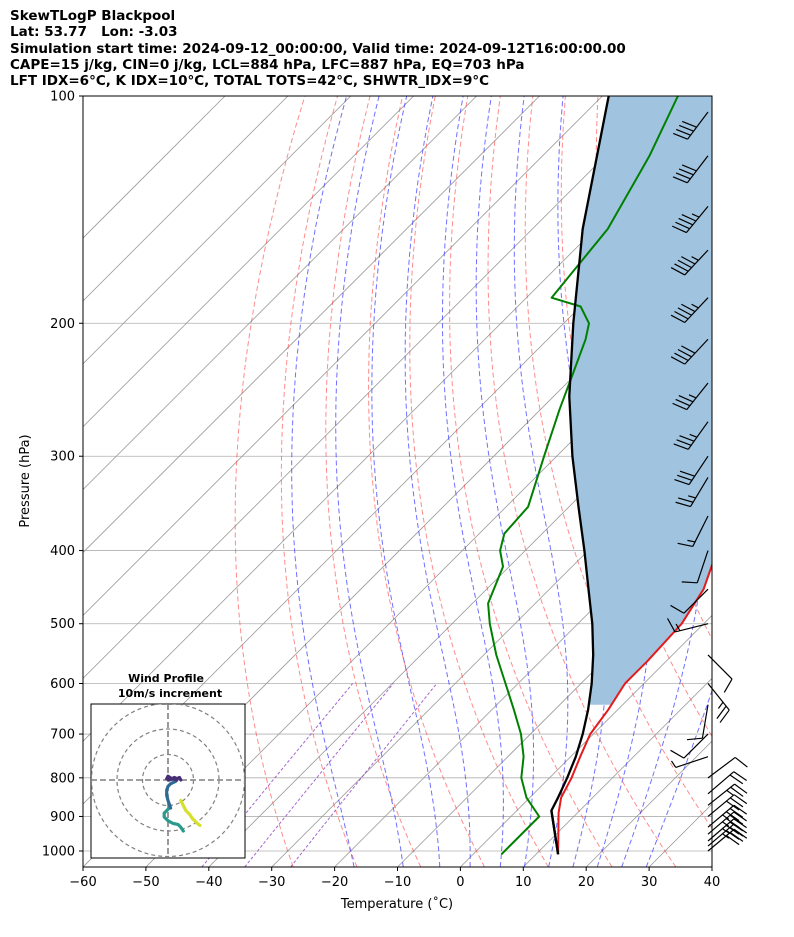 The width and height of the screenshot is (794, 937). Describe the element at coordinates (62, 778) in the screenshot. I see `y-tick-label: 800` at that location.